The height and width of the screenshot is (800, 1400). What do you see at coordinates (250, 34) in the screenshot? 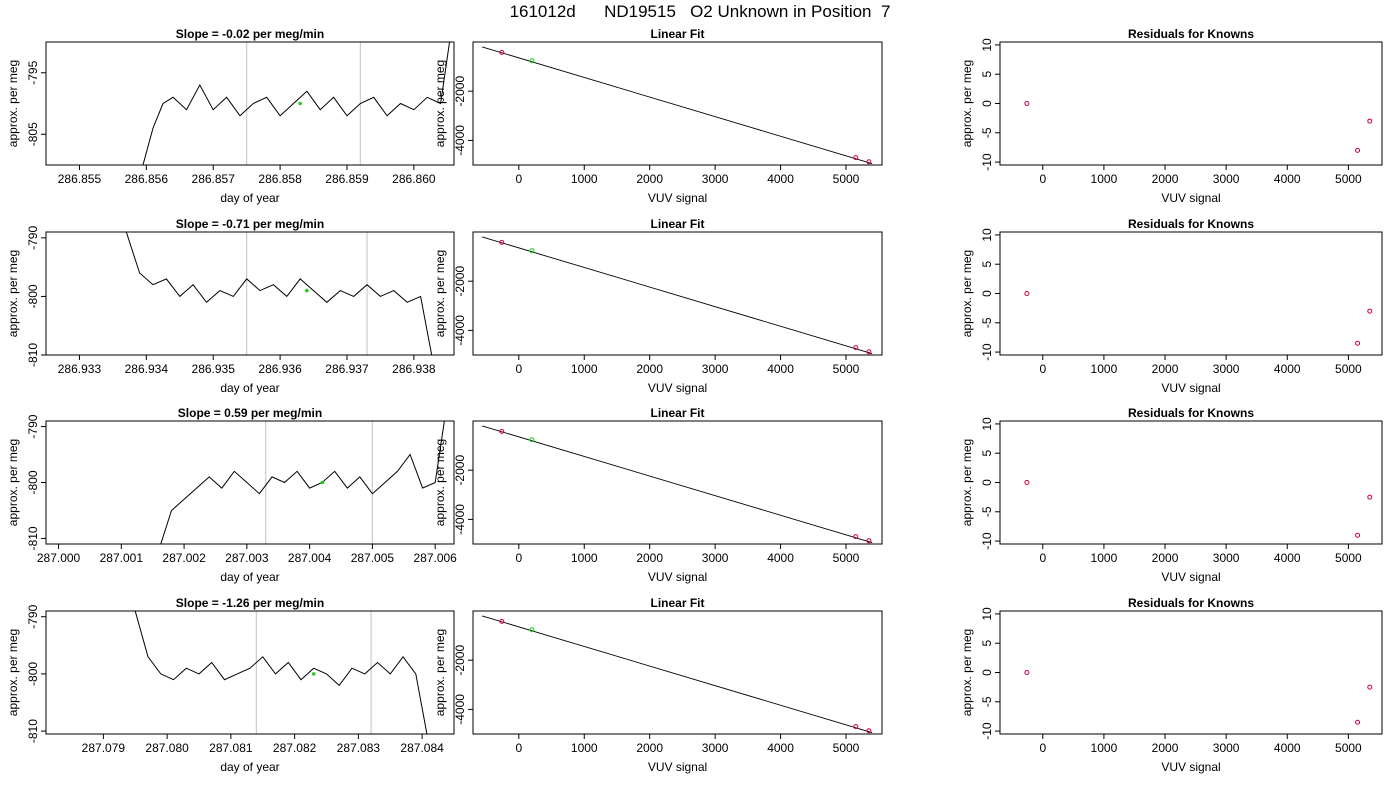
I see `panel-title: Slope = -0.02 per meg/min` at bounding box center [250, 34].